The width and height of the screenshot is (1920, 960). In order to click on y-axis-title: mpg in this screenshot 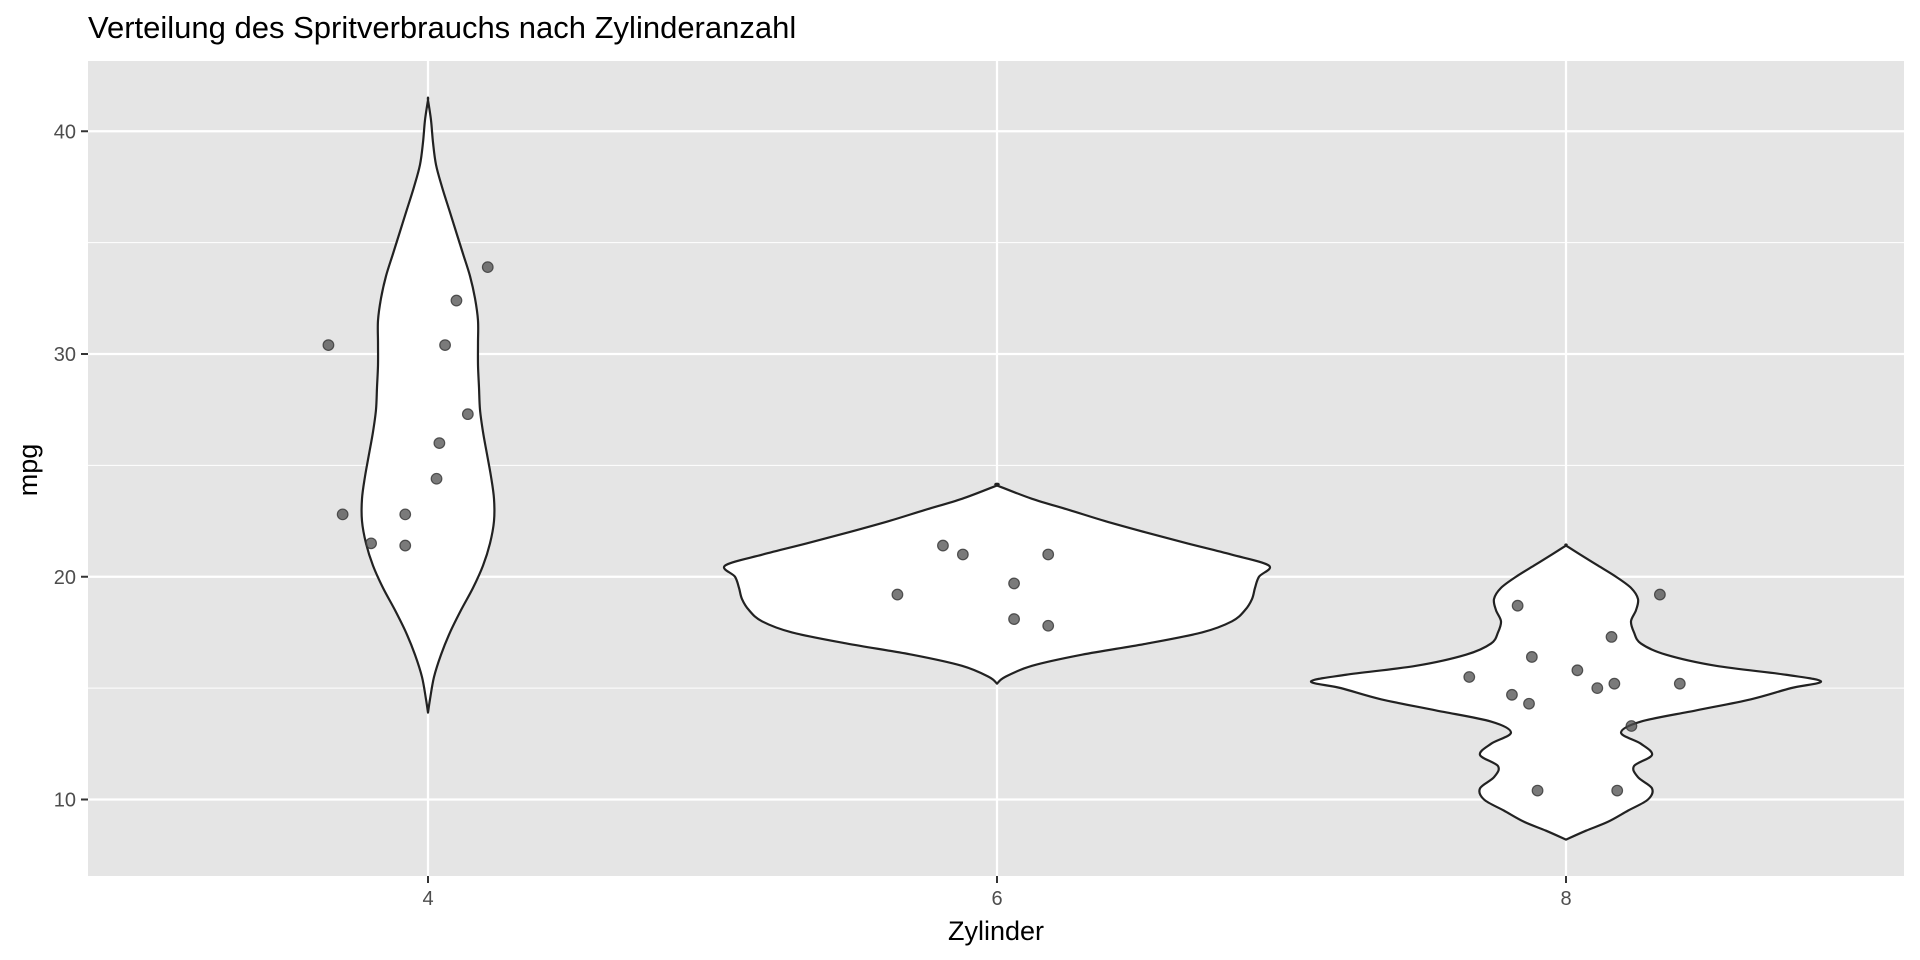, I will do `click(28, 470)`.